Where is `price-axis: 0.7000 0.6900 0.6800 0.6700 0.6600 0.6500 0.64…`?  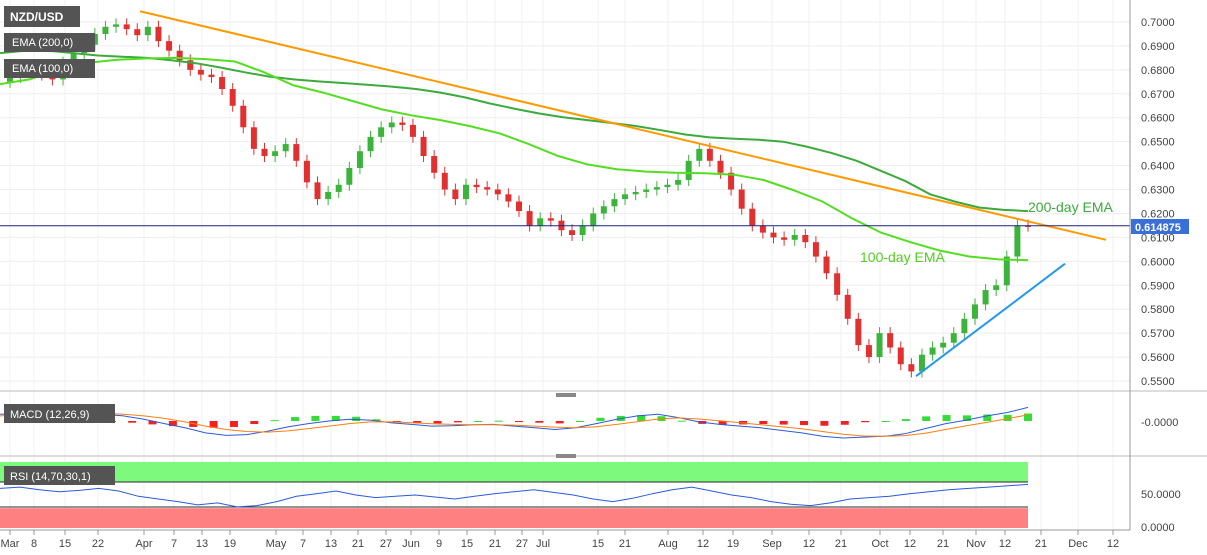 price-axis: 0.7000 0.6900 0.6800 0.6700 0.6600 0.6500 0.64… is located at coordinates (1158, 202).